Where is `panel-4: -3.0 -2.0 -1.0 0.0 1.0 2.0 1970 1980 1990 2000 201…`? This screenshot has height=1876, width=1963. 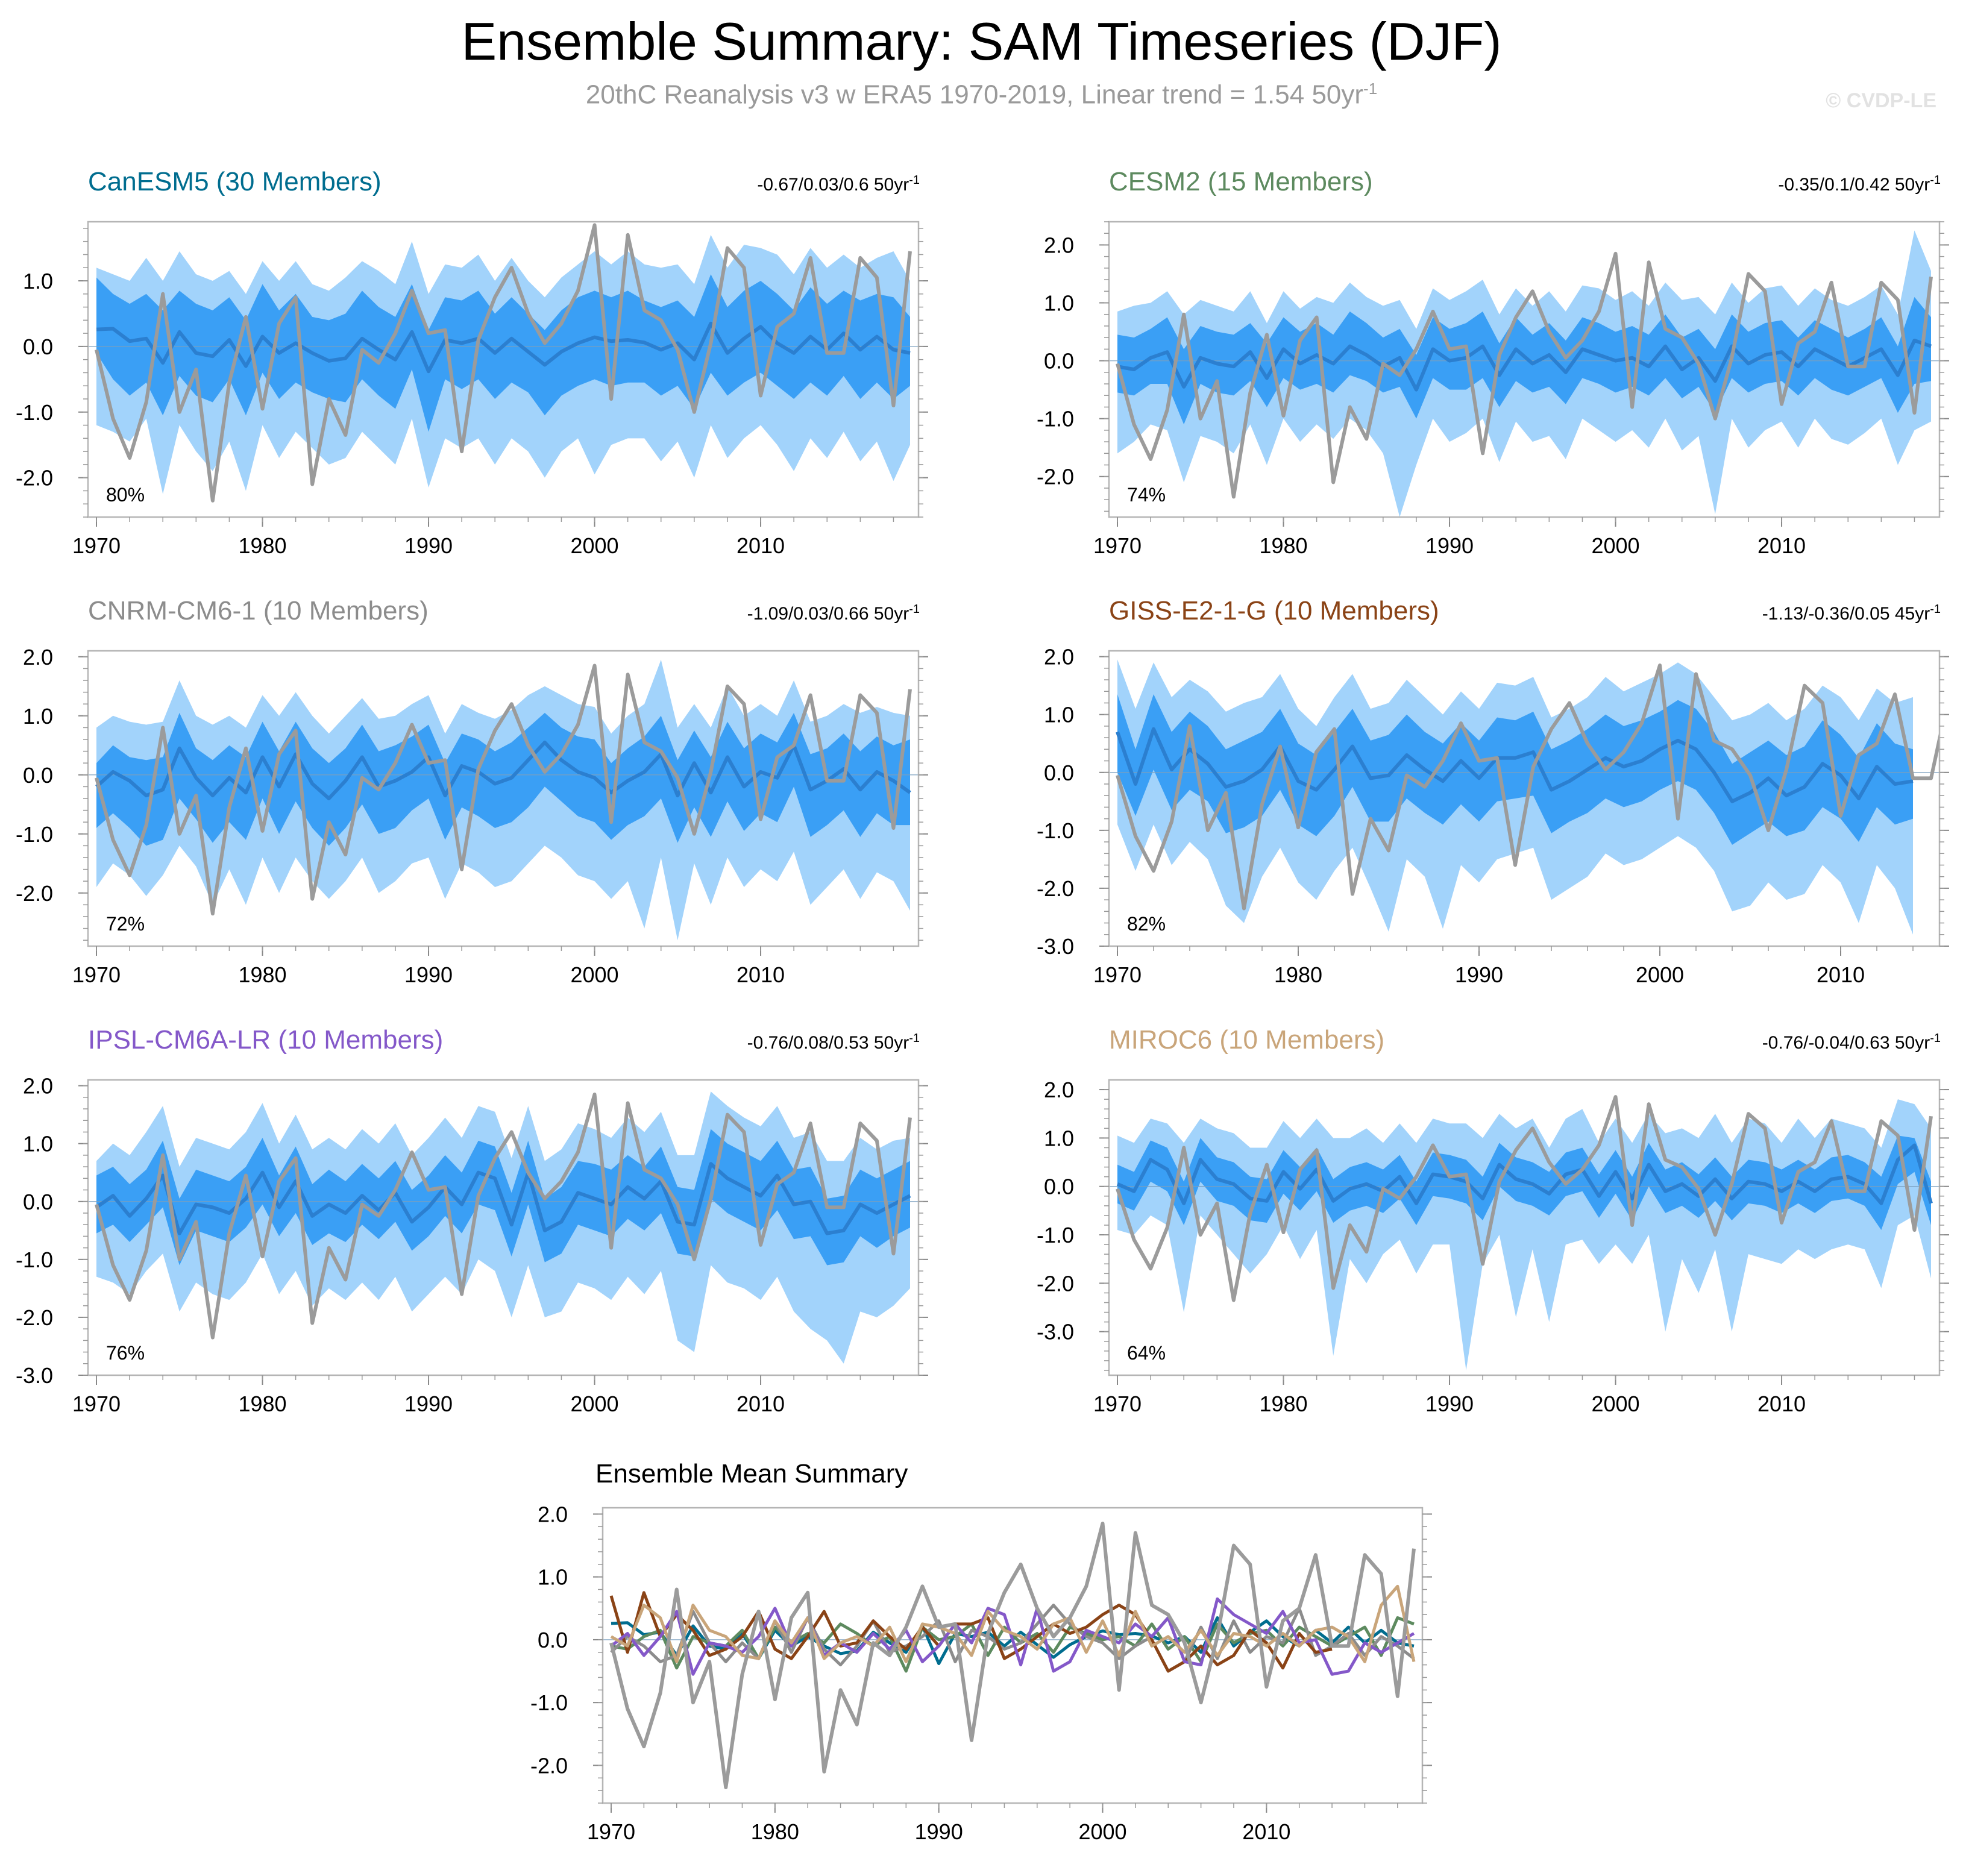
panel-4: -3.0 -2.0 -1.0 0.0 1.0 2.0 1970 1980 1990 2000 201… is located at coordinates (472, 1220).